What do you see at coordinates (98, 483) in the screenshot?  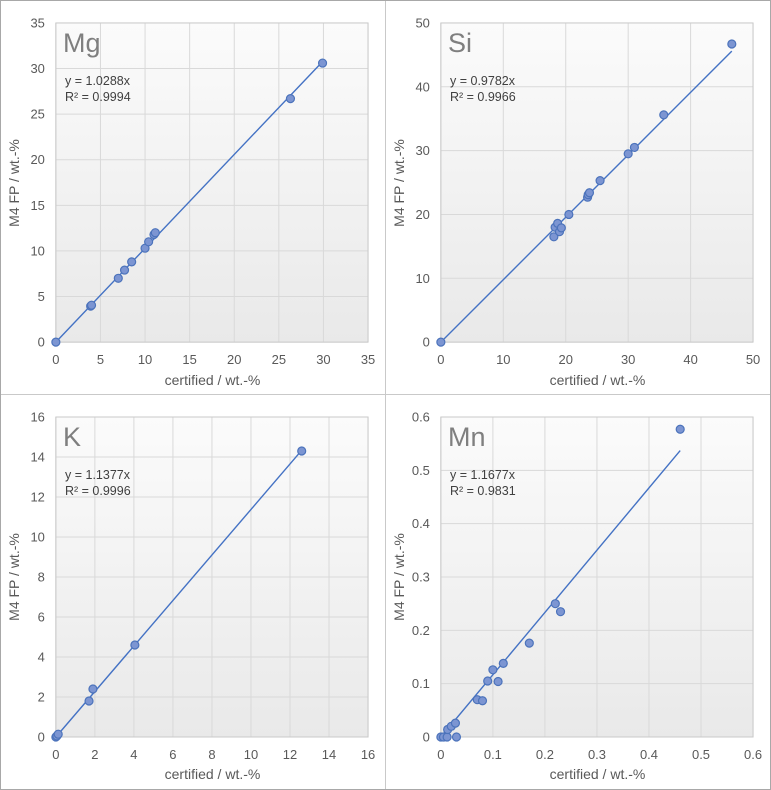 I see `trendline-equation-k: y = 1.1377x R² = 0.9996` at bounding box center [98, 483].